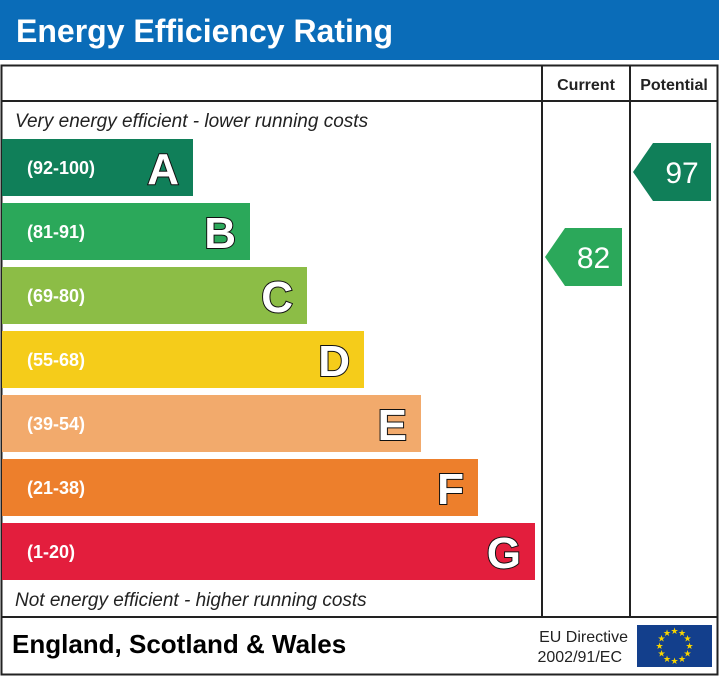  I want to click on eu-directive-line2: 2002/91/EC, so click(579, 657).